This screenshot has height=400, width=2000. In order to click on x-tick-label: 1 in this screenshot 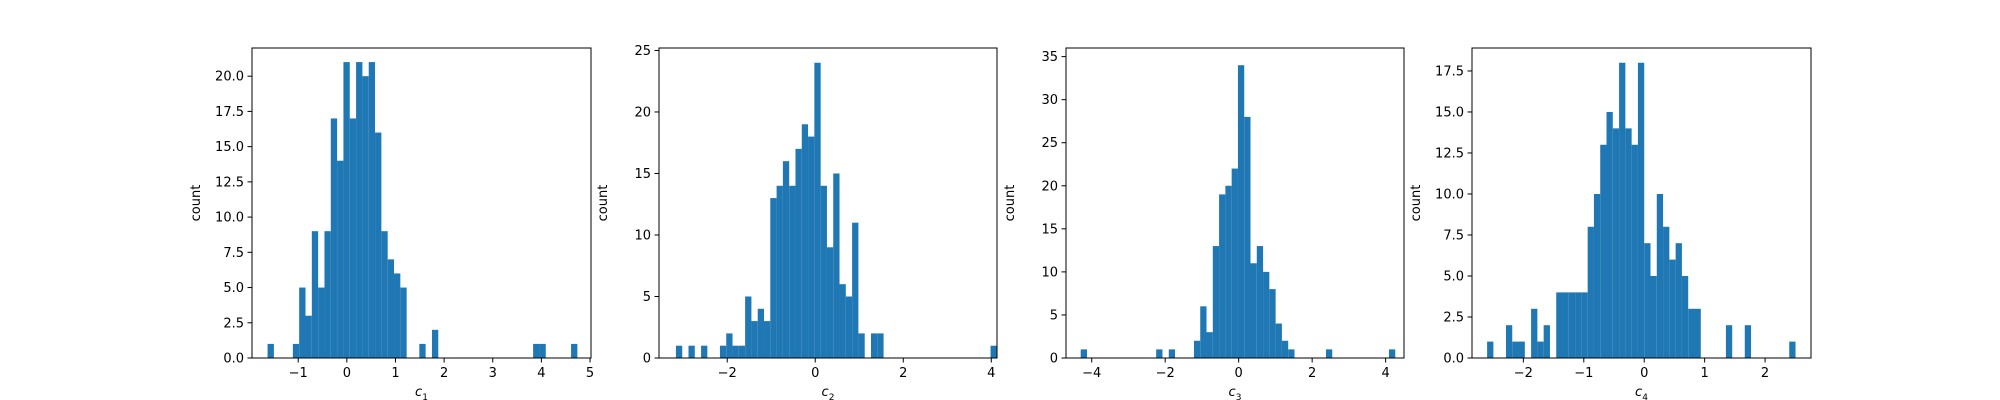, I will do `click(1705, 373)`.